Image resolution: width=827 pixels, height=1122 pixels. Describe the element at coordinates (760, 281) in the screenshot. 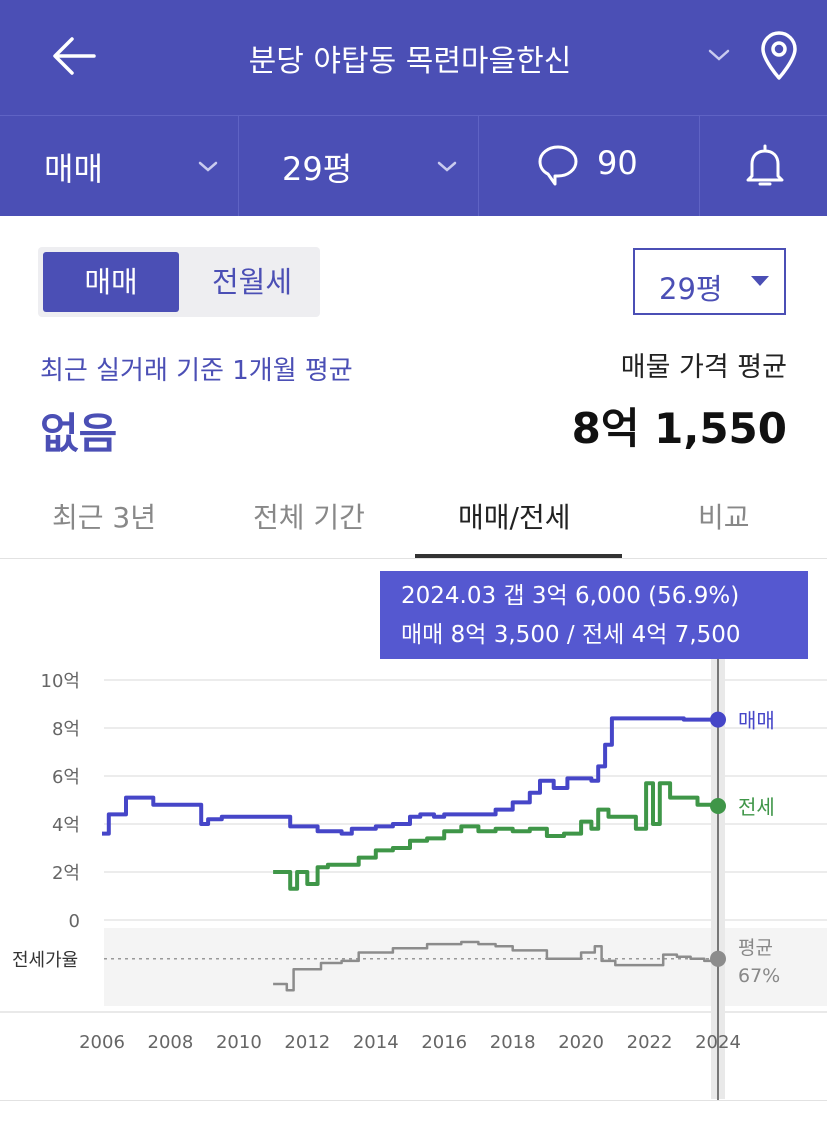

I see `caret-down-icon` at that location.